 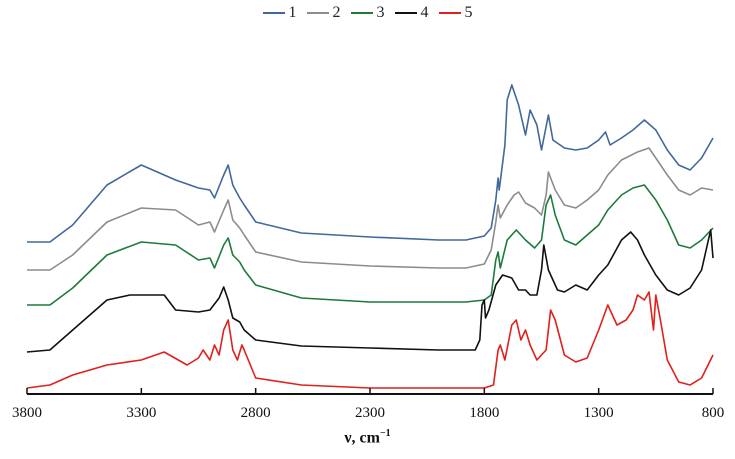 I want to click on x-tick-label: 3300, so click(x=141, y=413).